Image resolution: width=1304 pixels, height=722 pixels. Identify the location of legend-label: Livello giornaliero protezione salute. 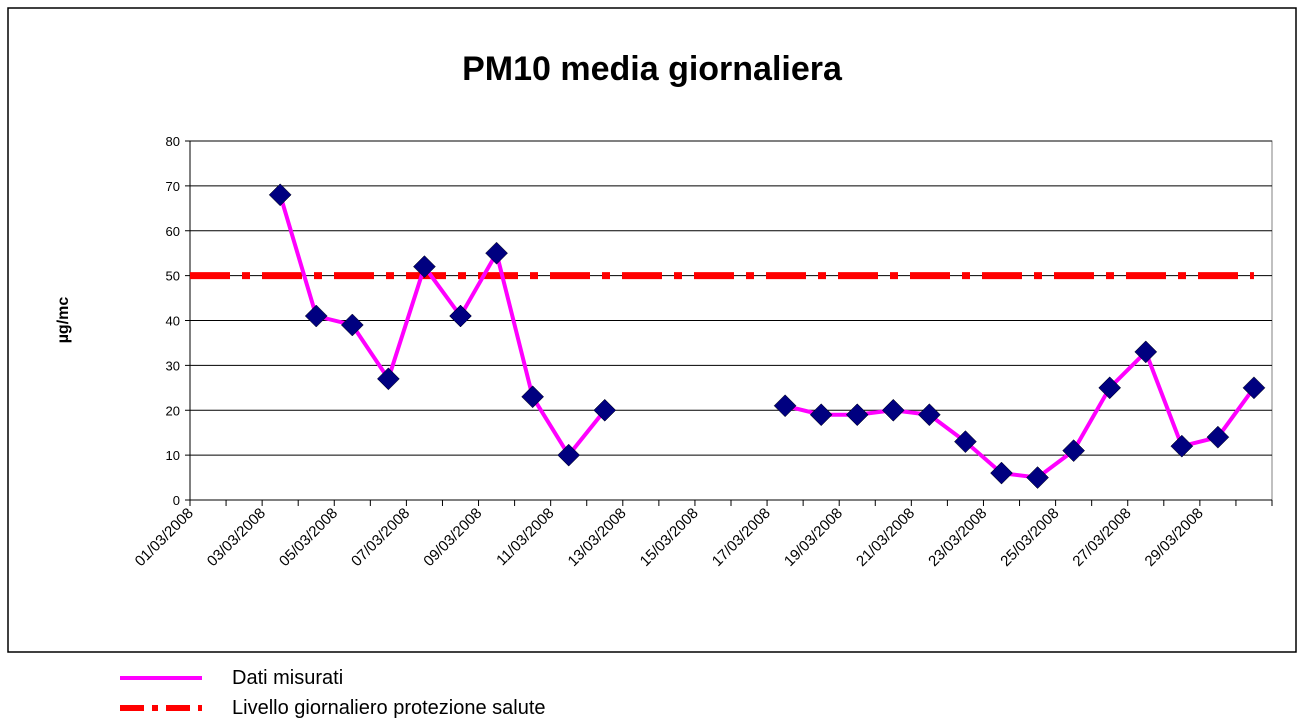
(389, 708).